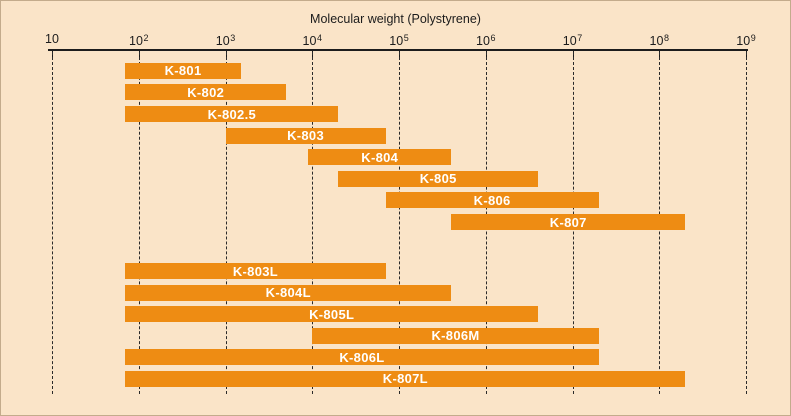  I want to click on bar-label-k-804l: K-804L, so click(288, 292).